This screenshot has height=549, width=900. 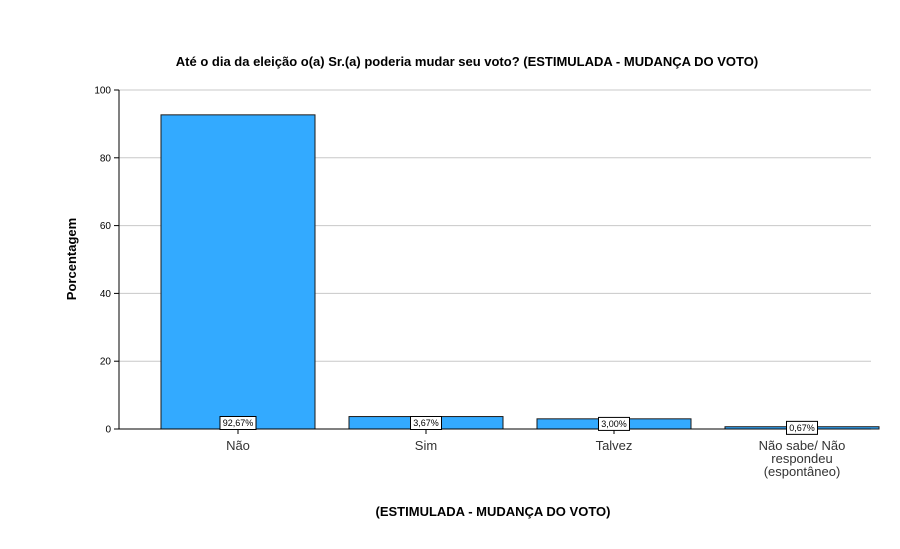 What do you see at coordinates (108, 430) in the screenshot?
I see `y-tick-label: 0` at bounding box center [108, 430].